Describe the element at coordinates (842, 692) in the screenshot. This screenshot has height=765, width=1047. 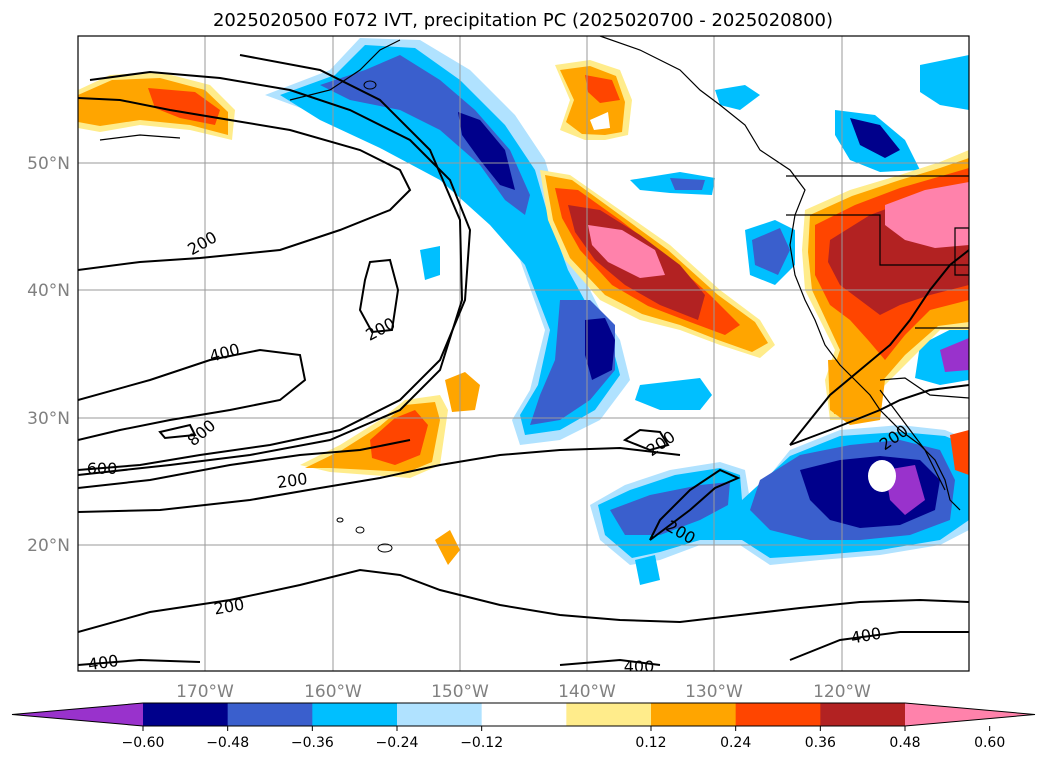
I see `lon-label: 120°W` at that location.